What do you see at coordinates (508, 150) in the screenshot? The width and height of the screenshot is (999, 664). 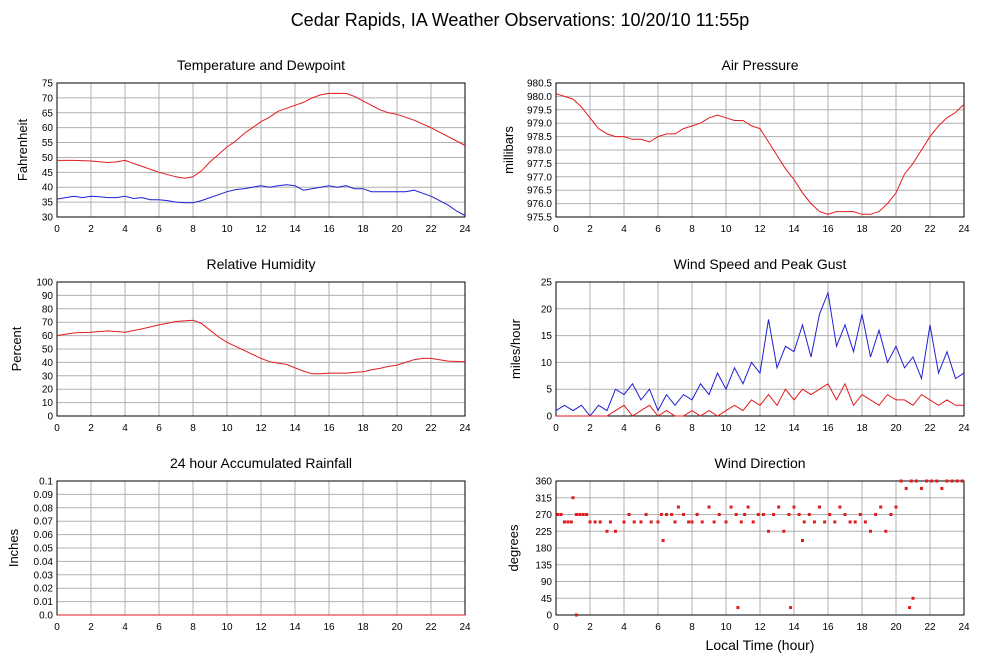 I see `y-axis-label: millibars` at bounding box center [508, 150].